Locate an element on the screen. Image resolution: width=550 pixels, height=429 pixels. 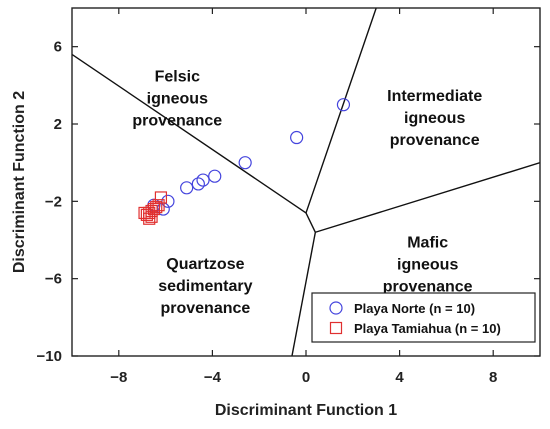
legend-square-marker is located at coordinates (336, 328).